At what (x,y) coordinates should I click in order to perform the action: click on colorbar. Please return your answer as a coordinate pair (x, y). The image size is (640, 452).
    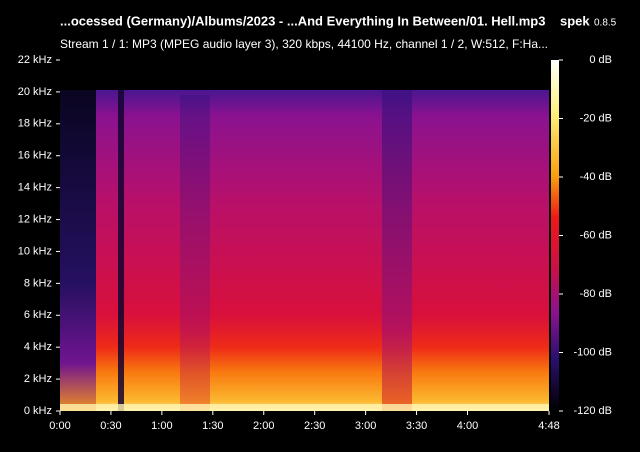
    Looking at the image, I should click on (555, 235).